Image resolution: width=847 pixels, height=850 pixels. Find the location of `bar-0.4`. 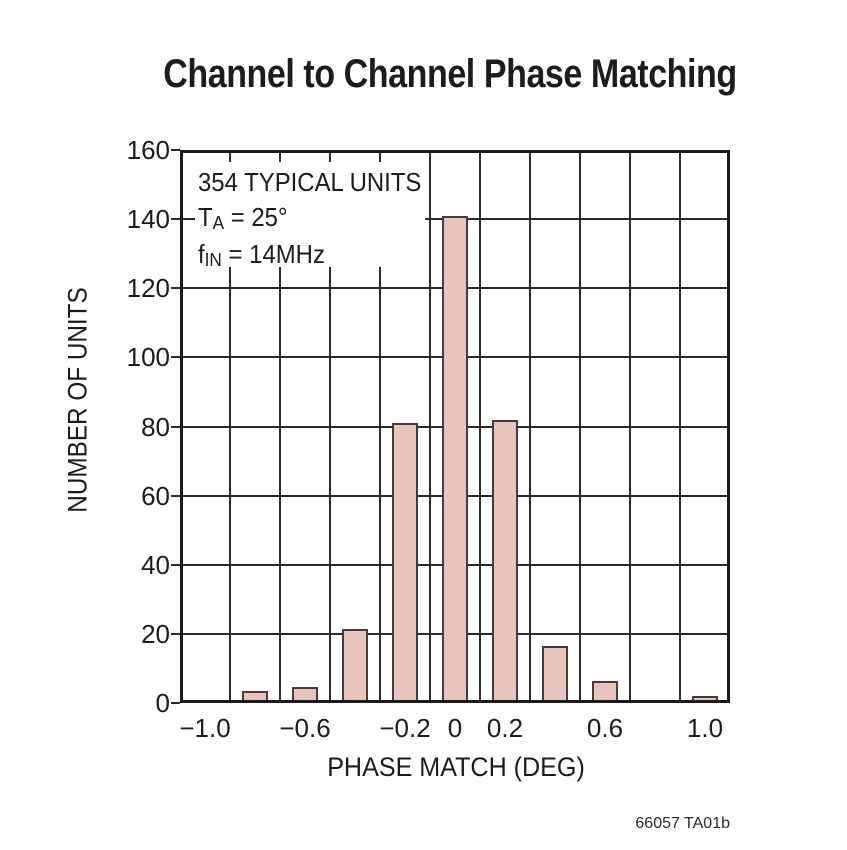

bar-0.4 is located at coordinates (555, 674).